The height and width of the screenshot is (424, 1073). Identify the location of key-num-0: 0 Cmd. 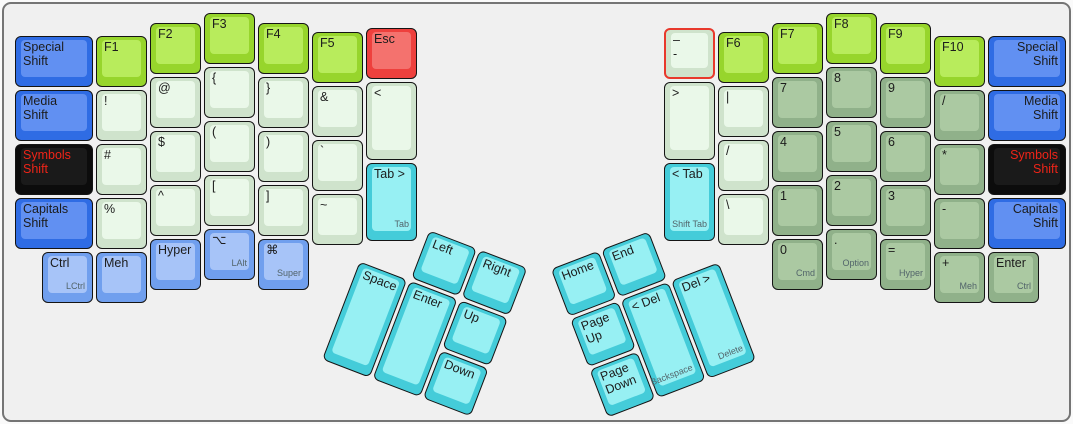
(797, 264).